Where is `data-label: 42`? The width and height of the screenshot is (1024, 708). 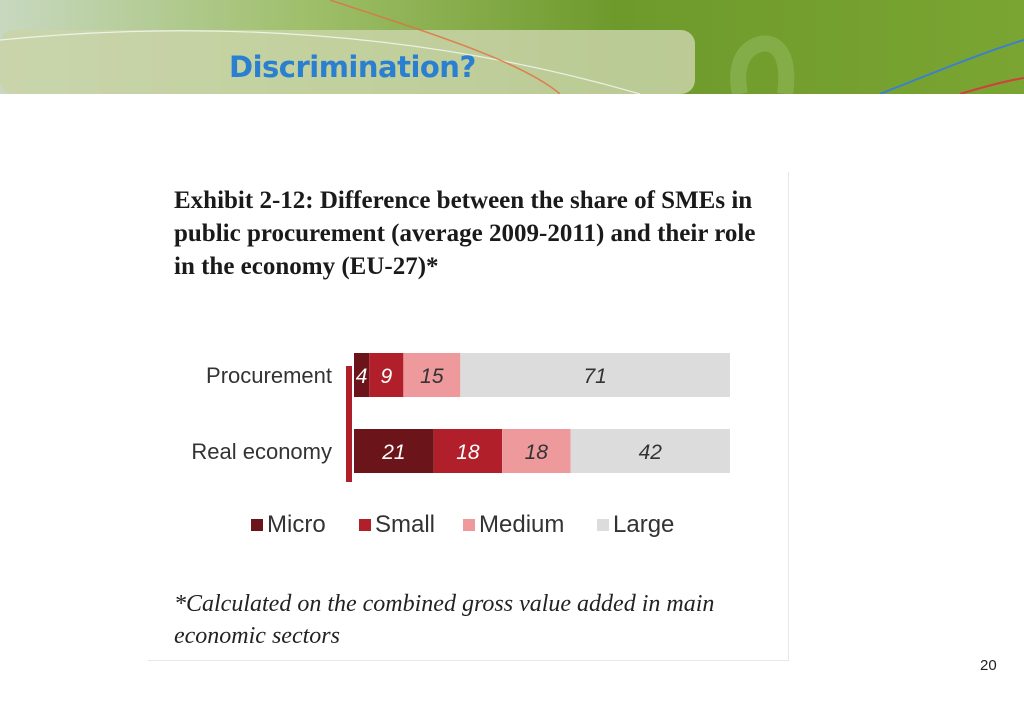 data-label: 42 is located at coordinates (651, 452).